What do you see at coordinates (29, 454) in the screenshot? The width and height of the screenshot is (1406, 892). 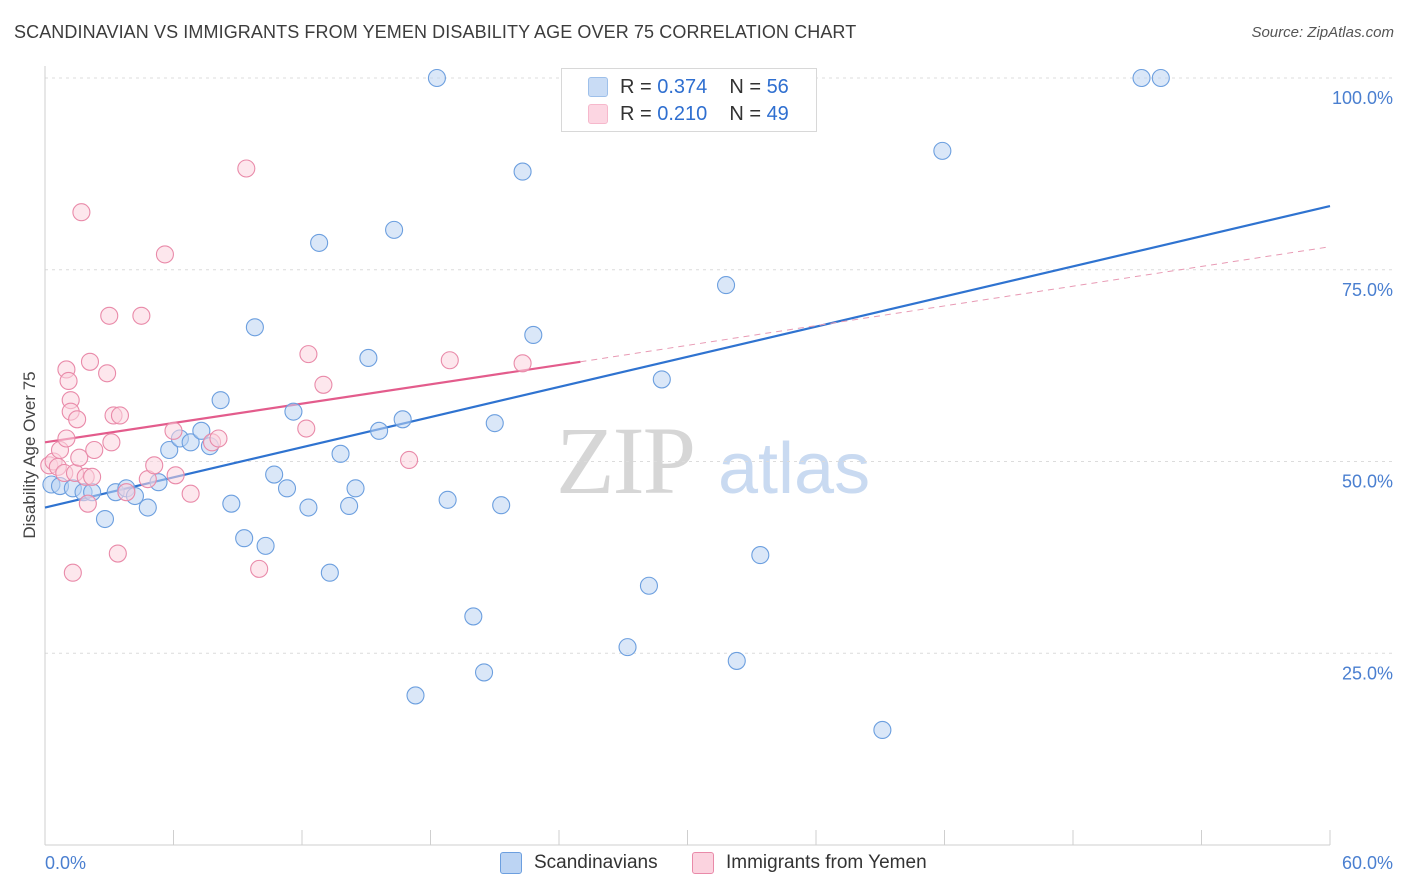 I see `y-axis-title: Disability Age Over 75` at bounding box center [29, 454].